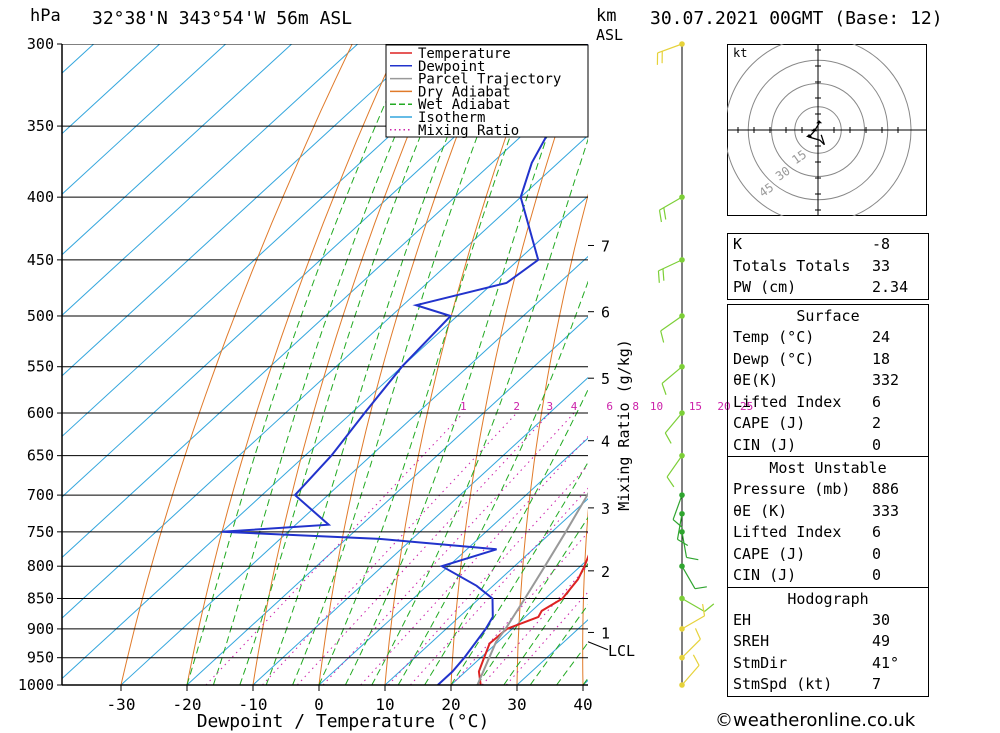  What do you see at coordinates (807, 532) in the screenshot?
I see `unstable-li-row: Lifted Index 6` at bounding box center [807, 532].